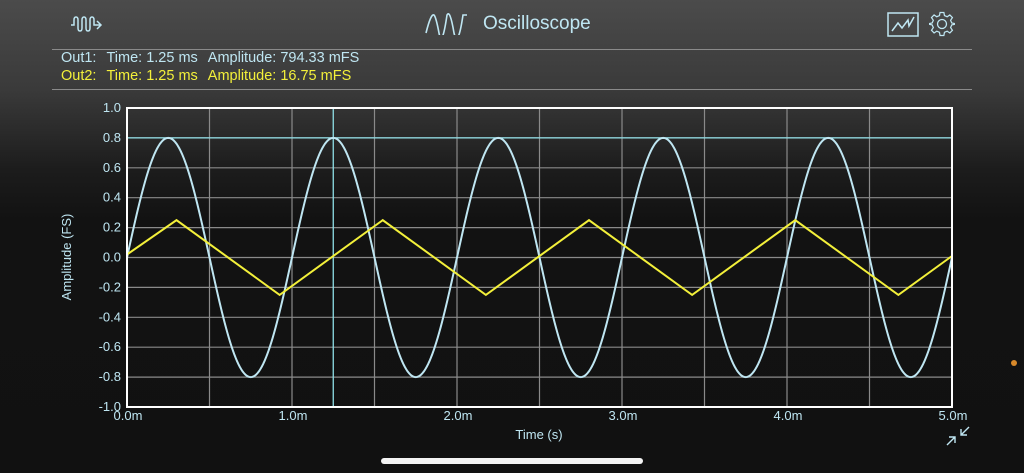 This screenshot has width=1024, height=473. I want to click on x-tick-label: 0.0m, so click(128, 415).